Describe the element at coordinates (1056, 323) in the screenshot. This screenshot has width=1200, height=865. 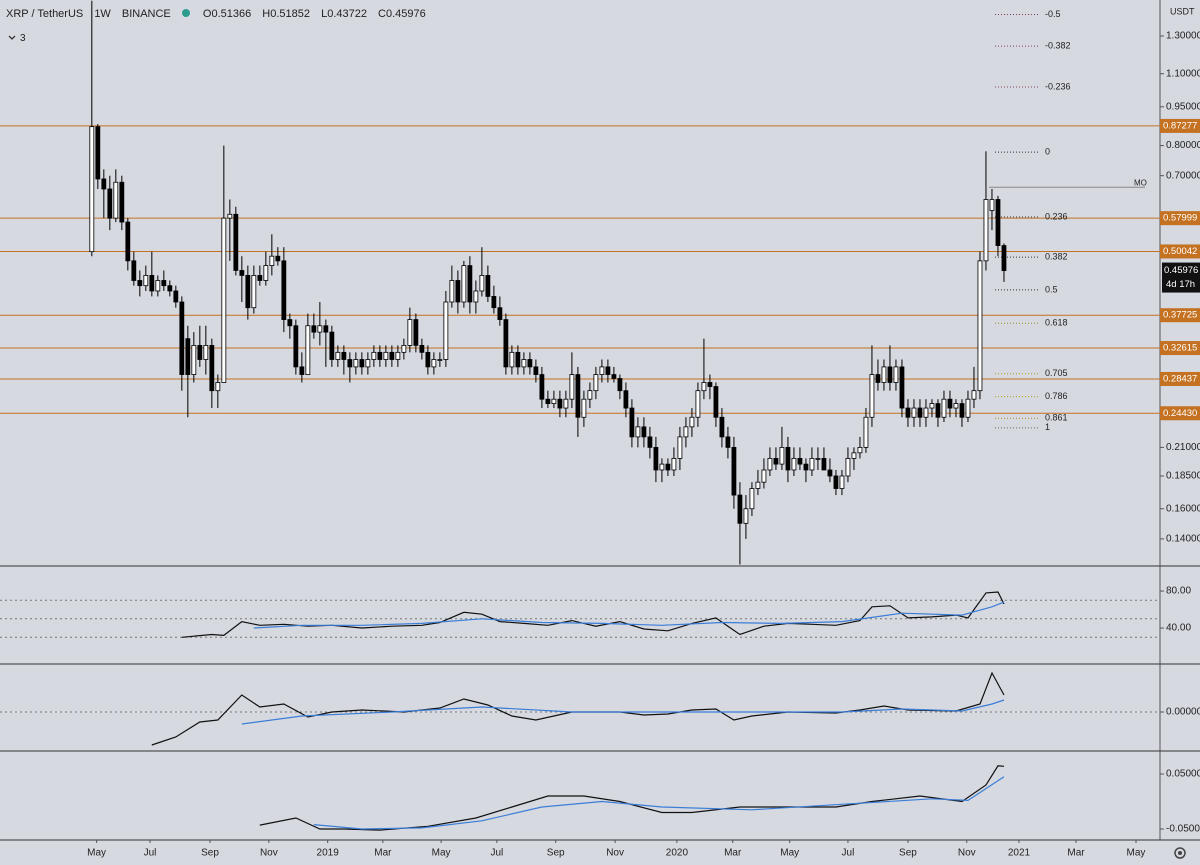
I see `fib-label: 0.618` at that location.